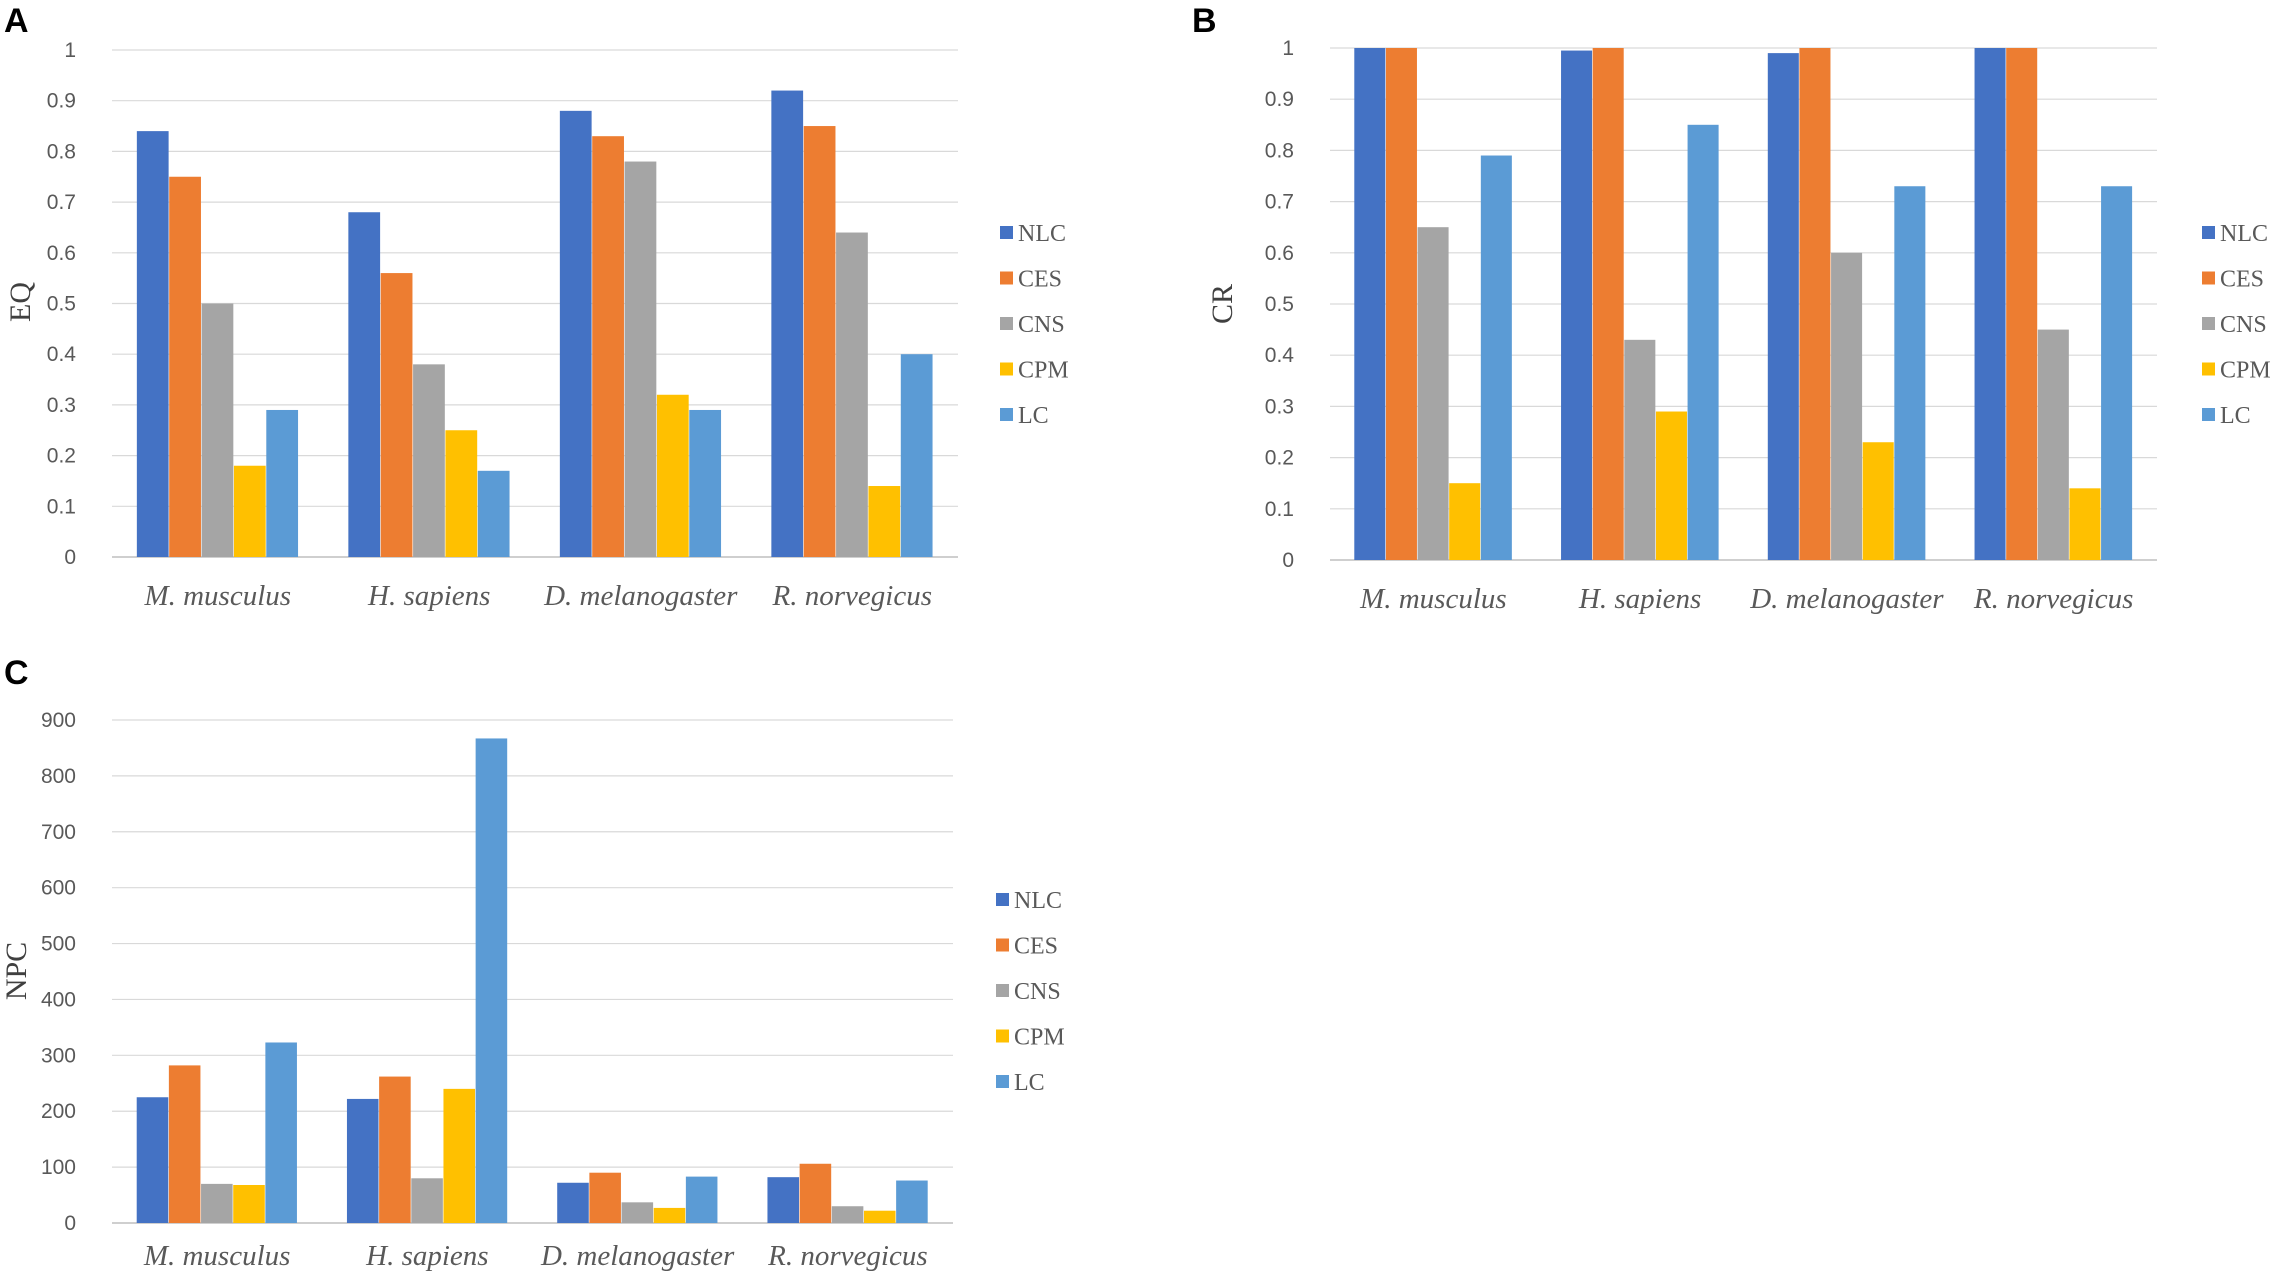 This screenshot has height=1281, width=2282. What do you see at coordinates (16, 673) in the screenshot?
I see `panel-letter-c: C` at bounding box center [16, 673].